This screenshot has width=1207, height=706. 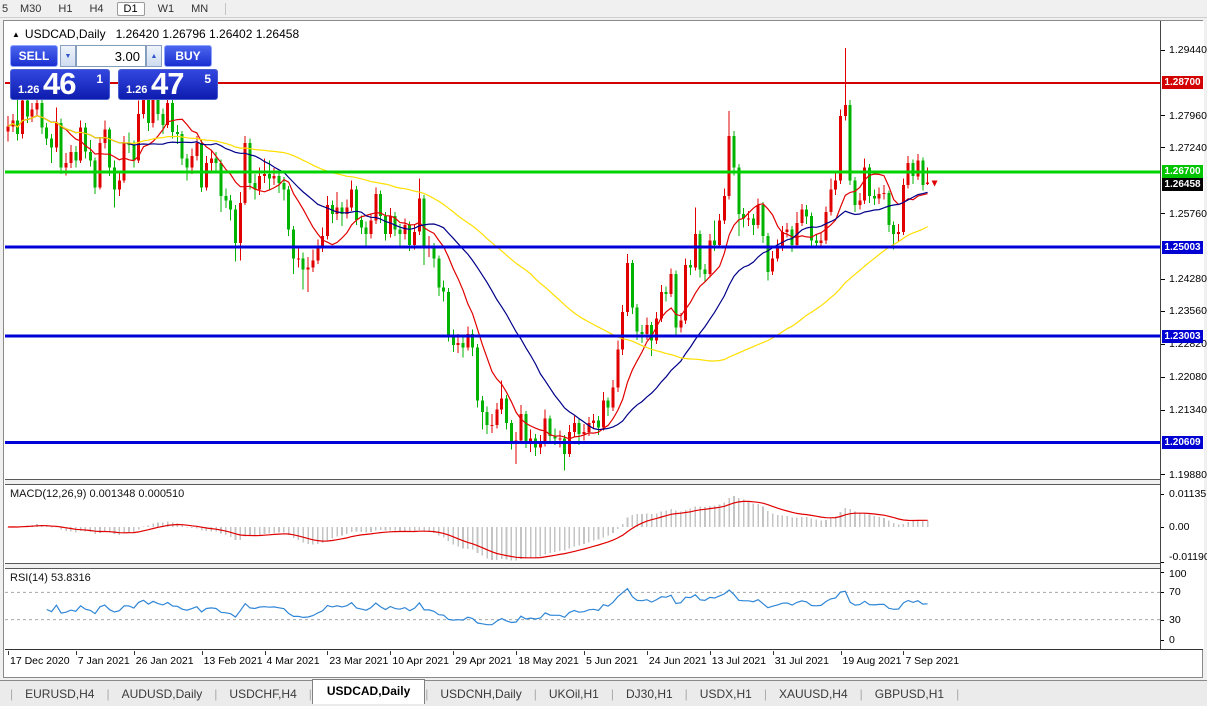 I want to click on rsi-axis-label: 30, so click(x=1175, y=619).